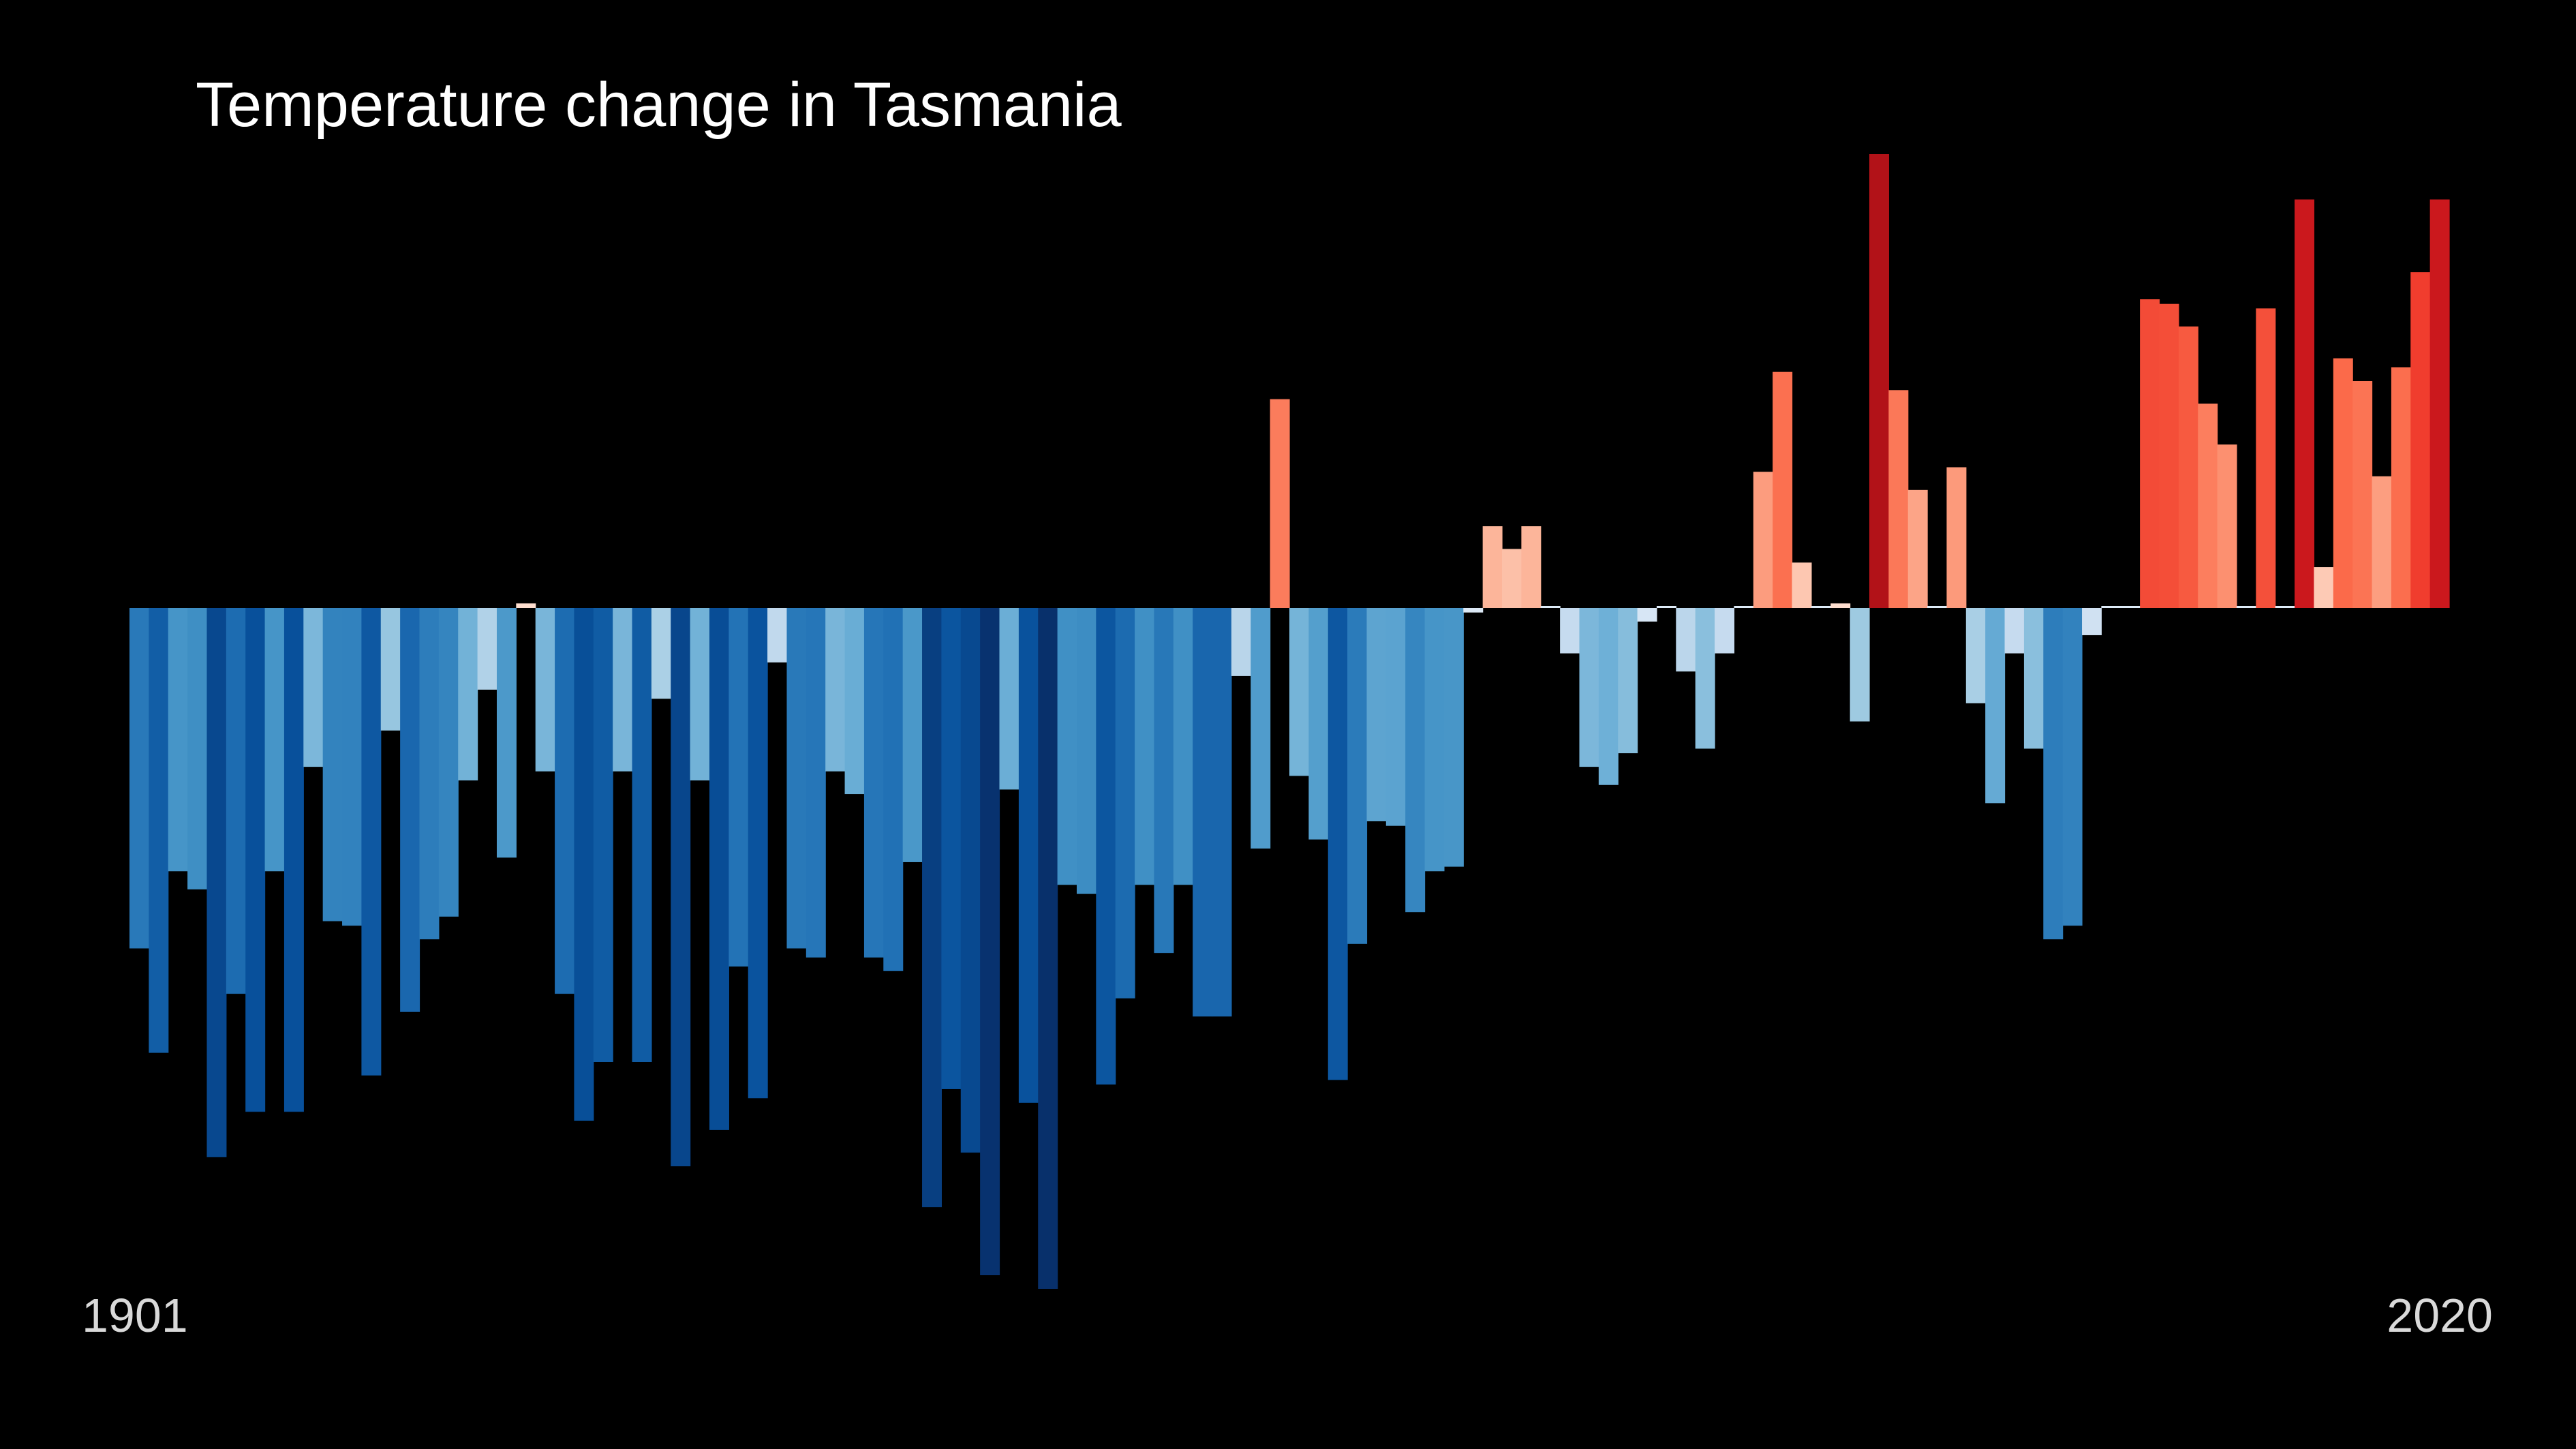 This screenshot has height=1449, width=2576. I want to click on bar-1990, so click(1860, 665).